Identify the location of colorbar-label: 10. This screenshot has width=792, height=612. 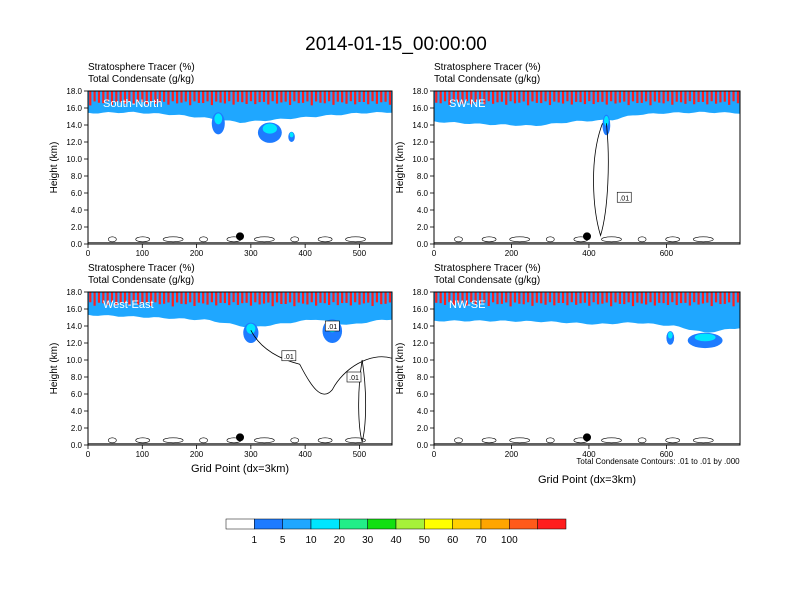
(311, 540).